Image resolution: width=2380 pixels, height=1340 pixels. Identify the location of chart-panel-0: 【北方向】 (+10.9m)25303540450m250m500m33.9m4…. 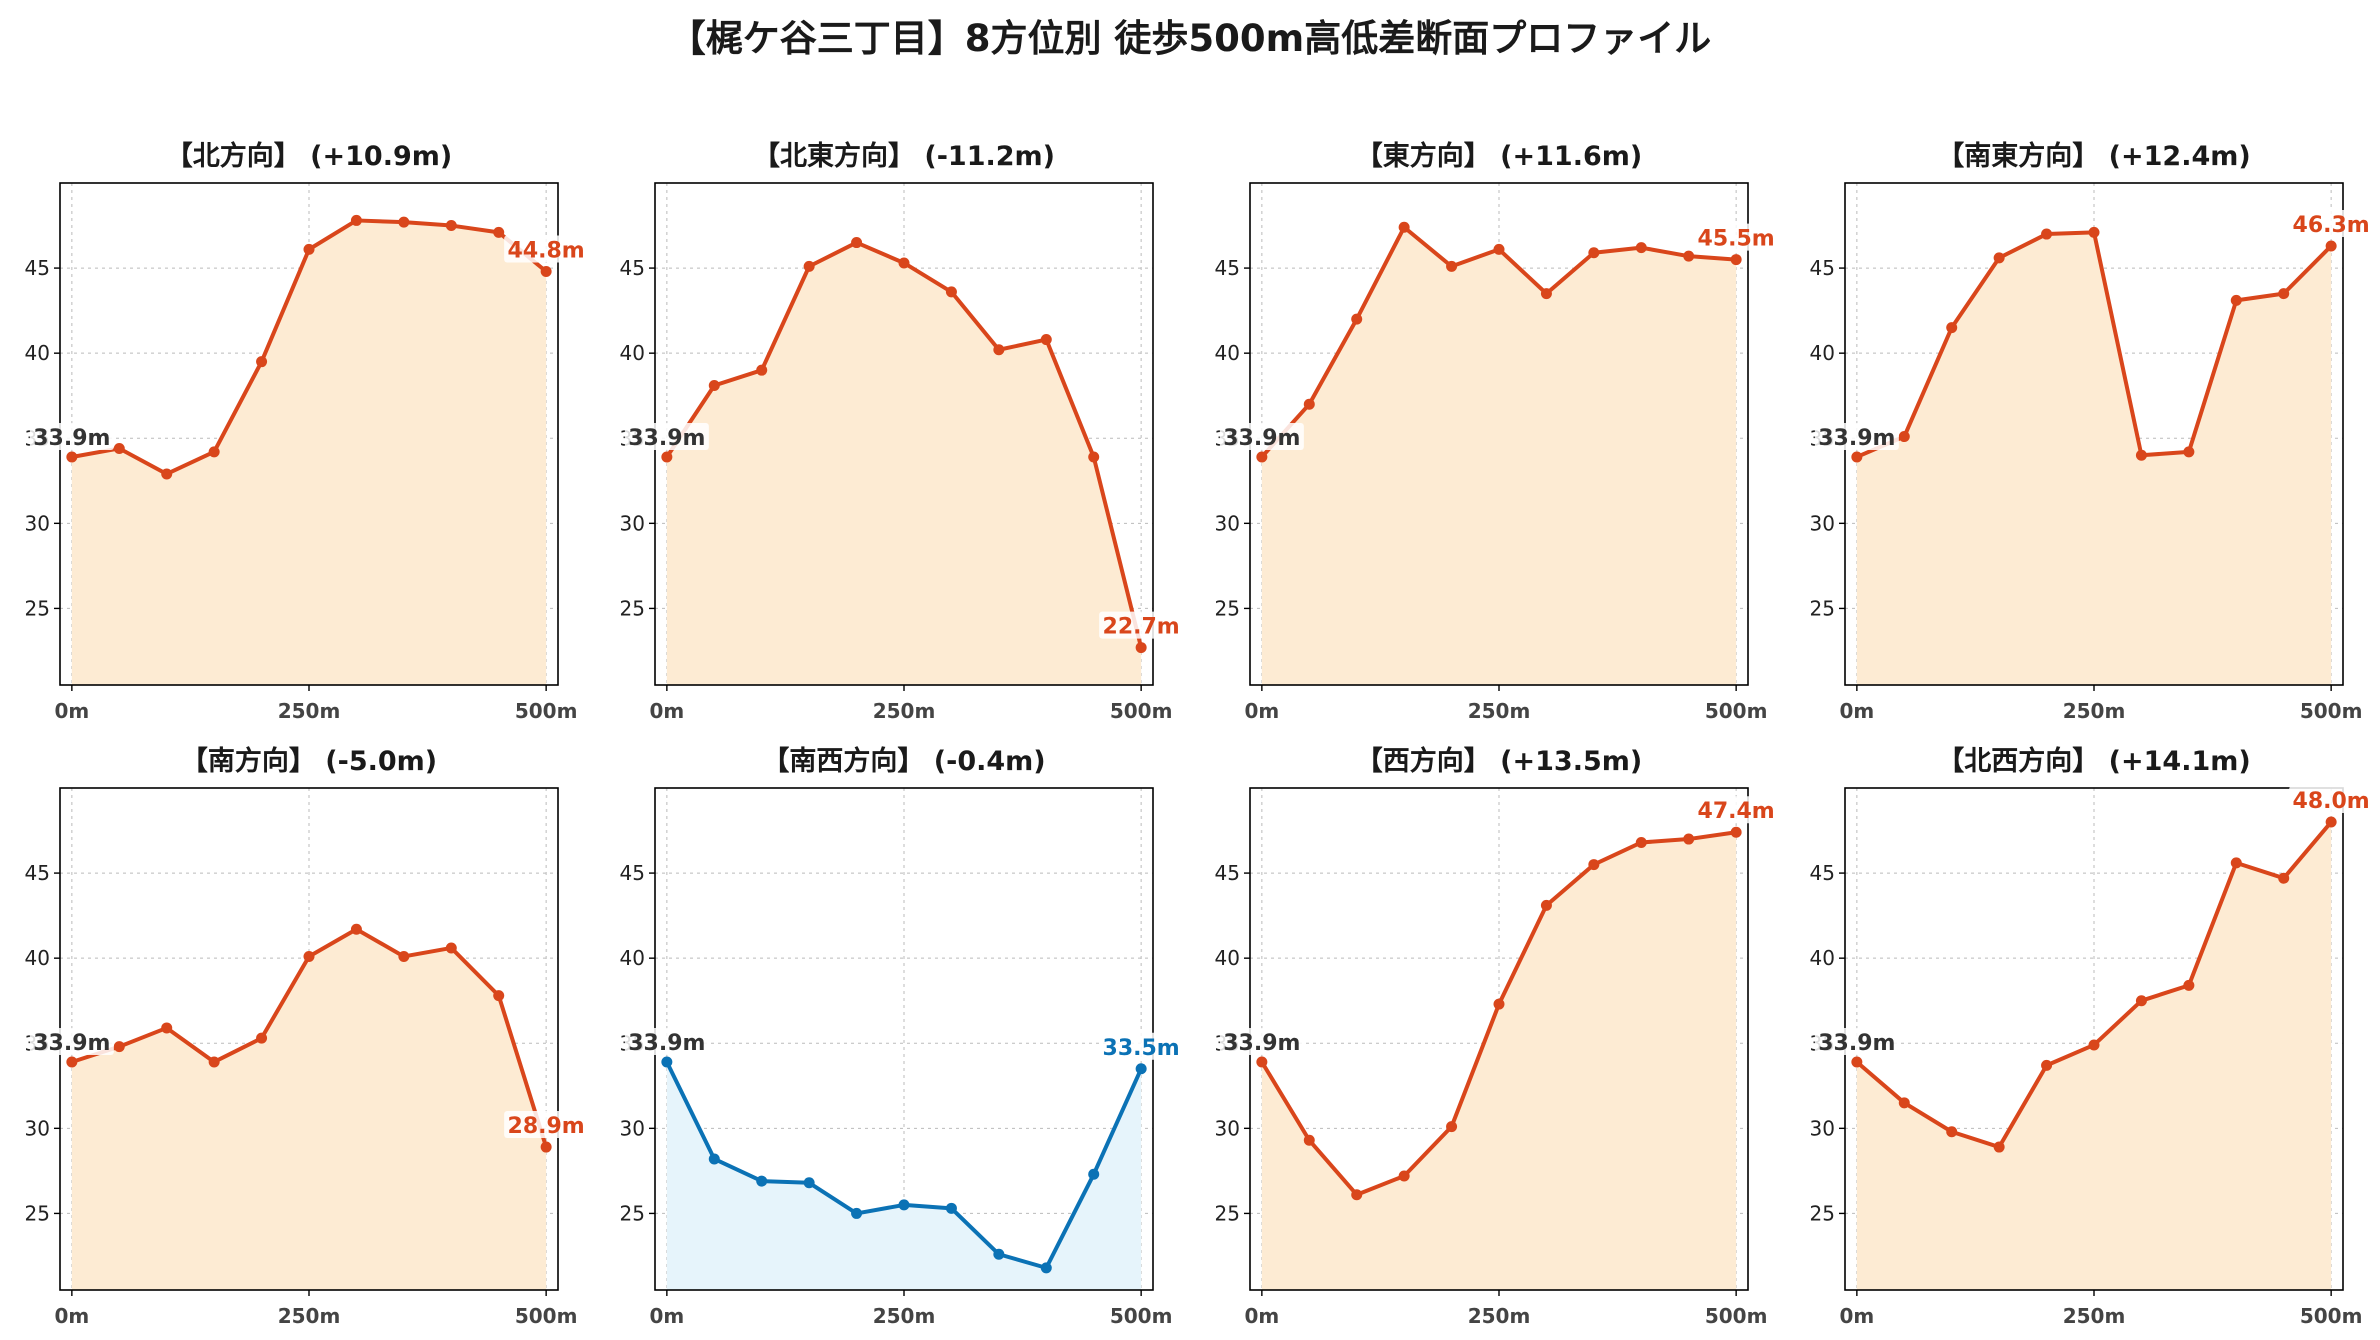
(307, 431).